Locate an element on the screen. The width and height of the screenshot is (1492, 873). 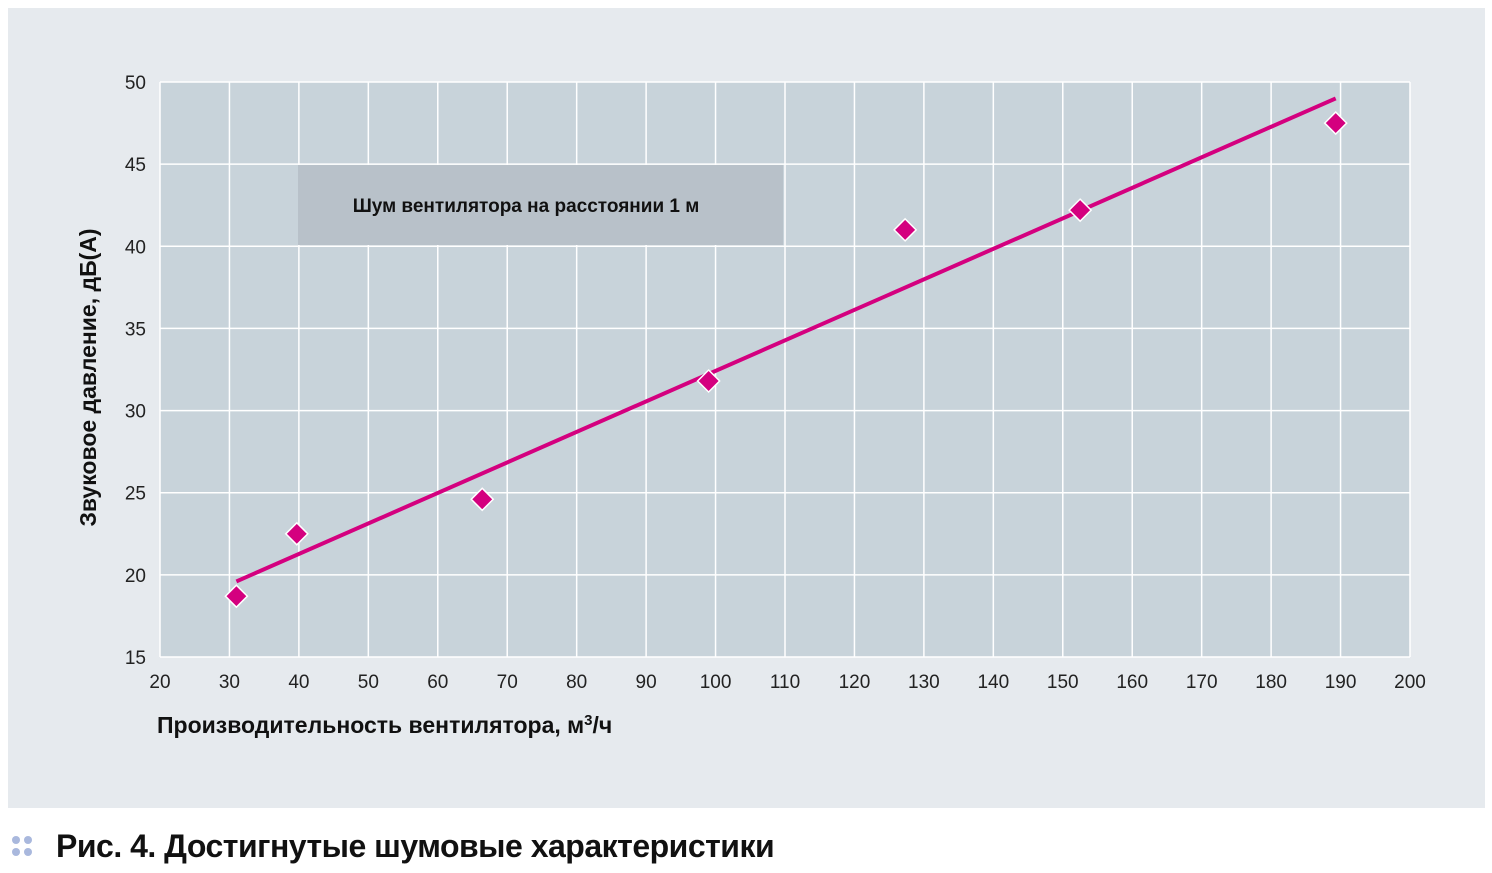
x-axis-title-sup: 3 is located at coordinates (588, 720).